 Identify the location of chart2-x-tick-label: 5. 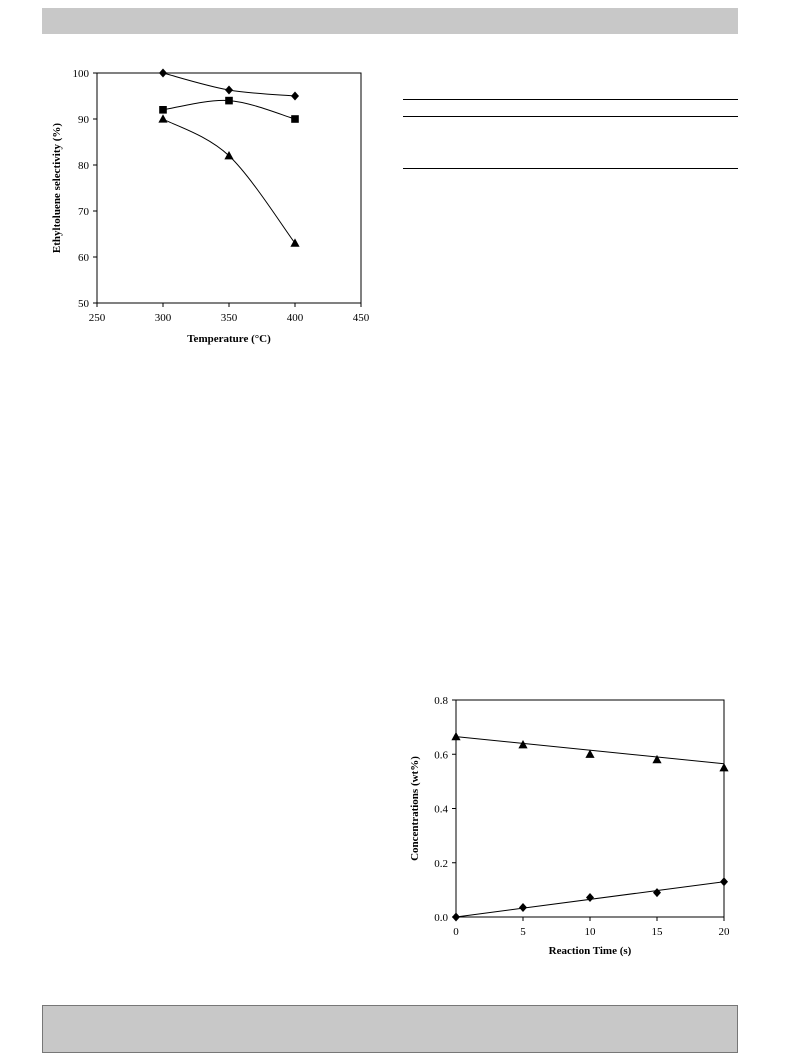
(523, 932).